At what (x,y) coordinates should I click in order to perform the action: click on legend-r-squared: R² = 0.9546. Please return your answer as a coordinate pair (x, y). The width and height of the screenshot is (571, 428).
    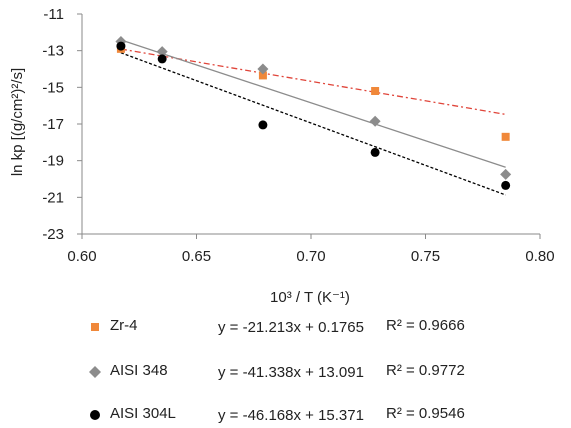
    Looking at the image, I should click on (425, 413).